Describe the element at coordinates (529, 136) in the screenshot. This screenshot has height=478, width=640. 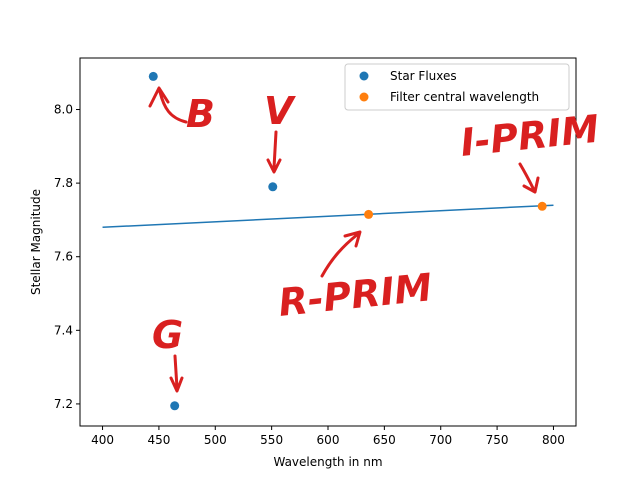
I see `annotation-i-prim: I-PRIM` at that location.